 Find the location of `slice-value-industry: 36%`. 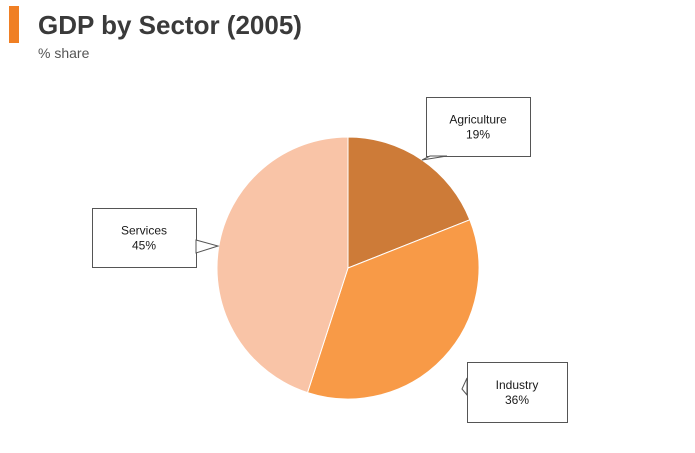

slice-value-industry: 36% is located at coordinates (517, 400).